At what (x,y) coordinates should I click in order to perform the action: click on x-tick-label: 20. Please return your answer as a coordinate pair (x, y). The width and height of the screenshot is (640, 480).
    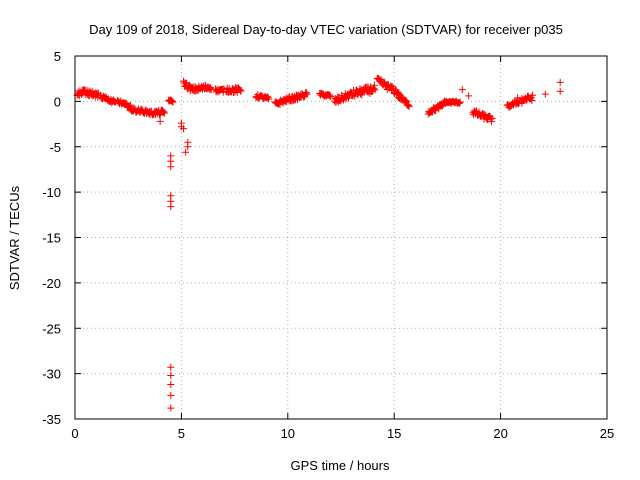
    Looking at the image, I should click on (500, 433).